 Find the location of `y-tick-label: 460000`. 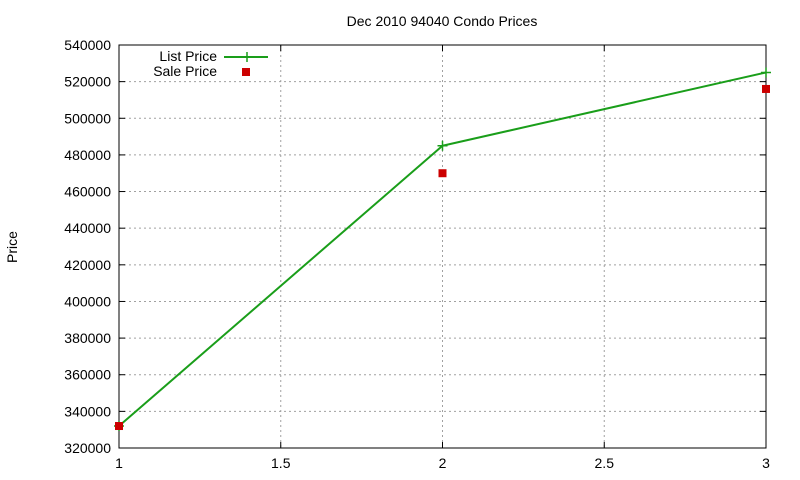

y-tick-label: 460000 is located at coordinates (87, 192).